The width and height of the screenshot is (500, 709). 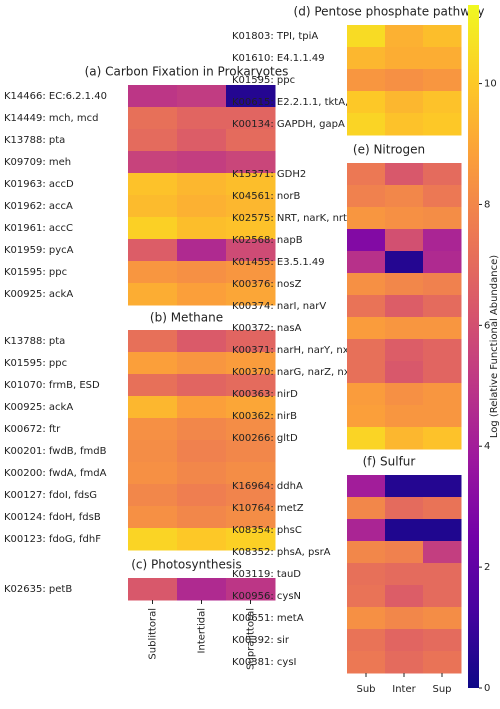 I want to click on row-label: K00200: fwdA, fmdA, so click(x=55, y=473).